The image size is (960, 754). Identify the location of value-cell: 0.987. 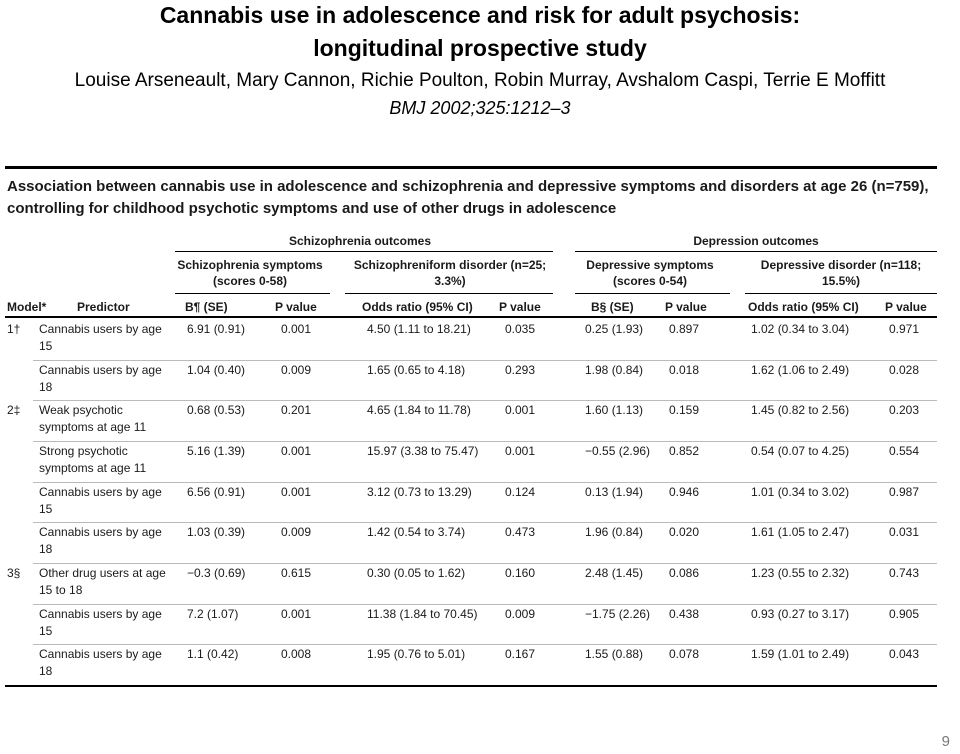
(904, 492).